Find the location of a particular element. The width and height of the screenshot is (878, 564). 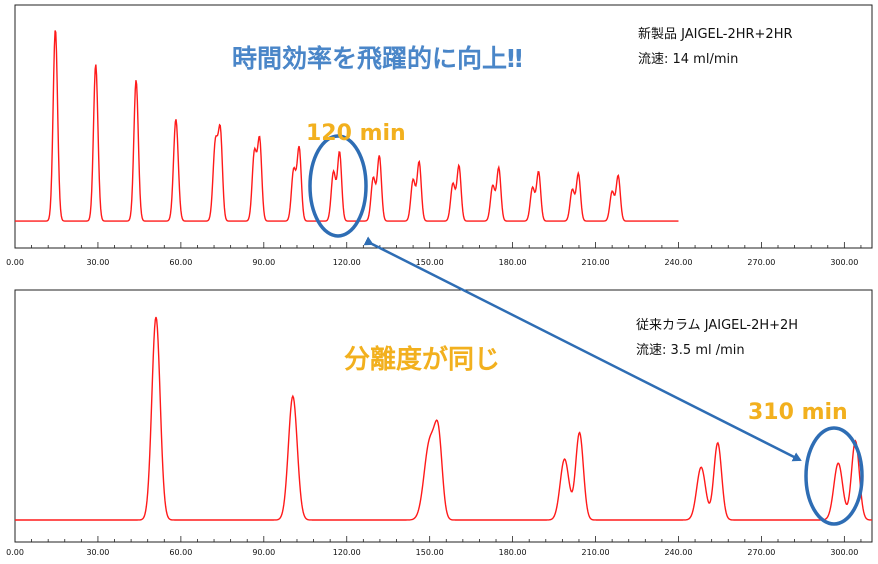

top-x-tick-label: 300.00 is located at coordinates (844, 262).